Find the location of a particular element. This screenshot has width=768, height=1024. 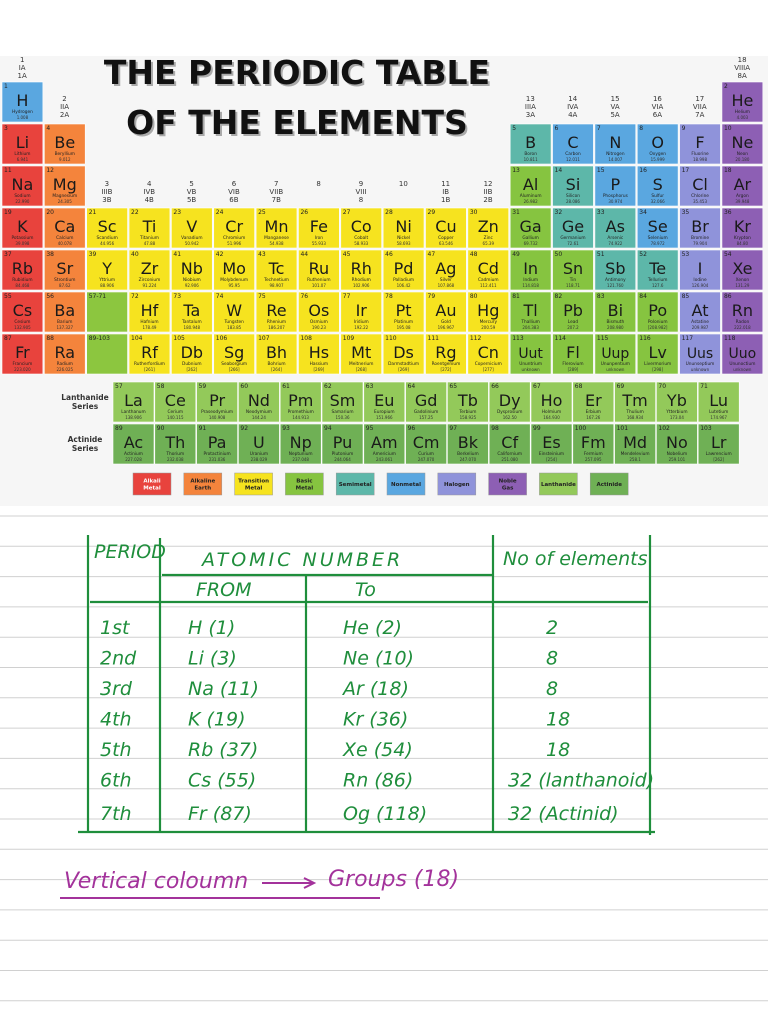

group-label: 1B is located at coordinates (445, 200).